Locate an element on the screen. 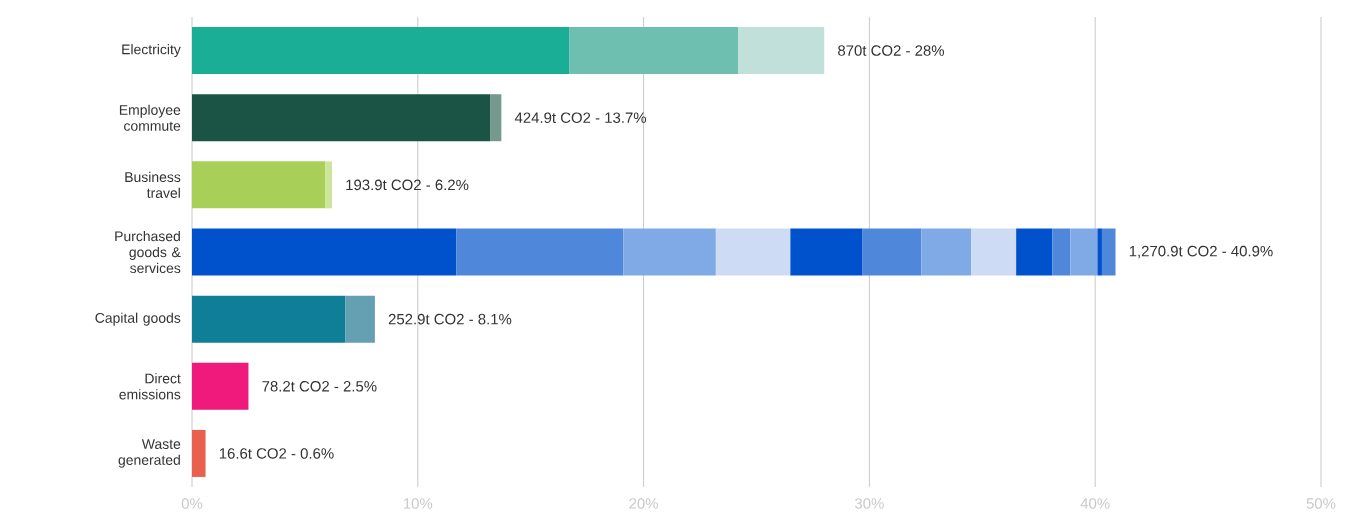 This screenshot has height=517, width=1368. y-tick-label: Direct emissions is located at coordinates (150, 386).